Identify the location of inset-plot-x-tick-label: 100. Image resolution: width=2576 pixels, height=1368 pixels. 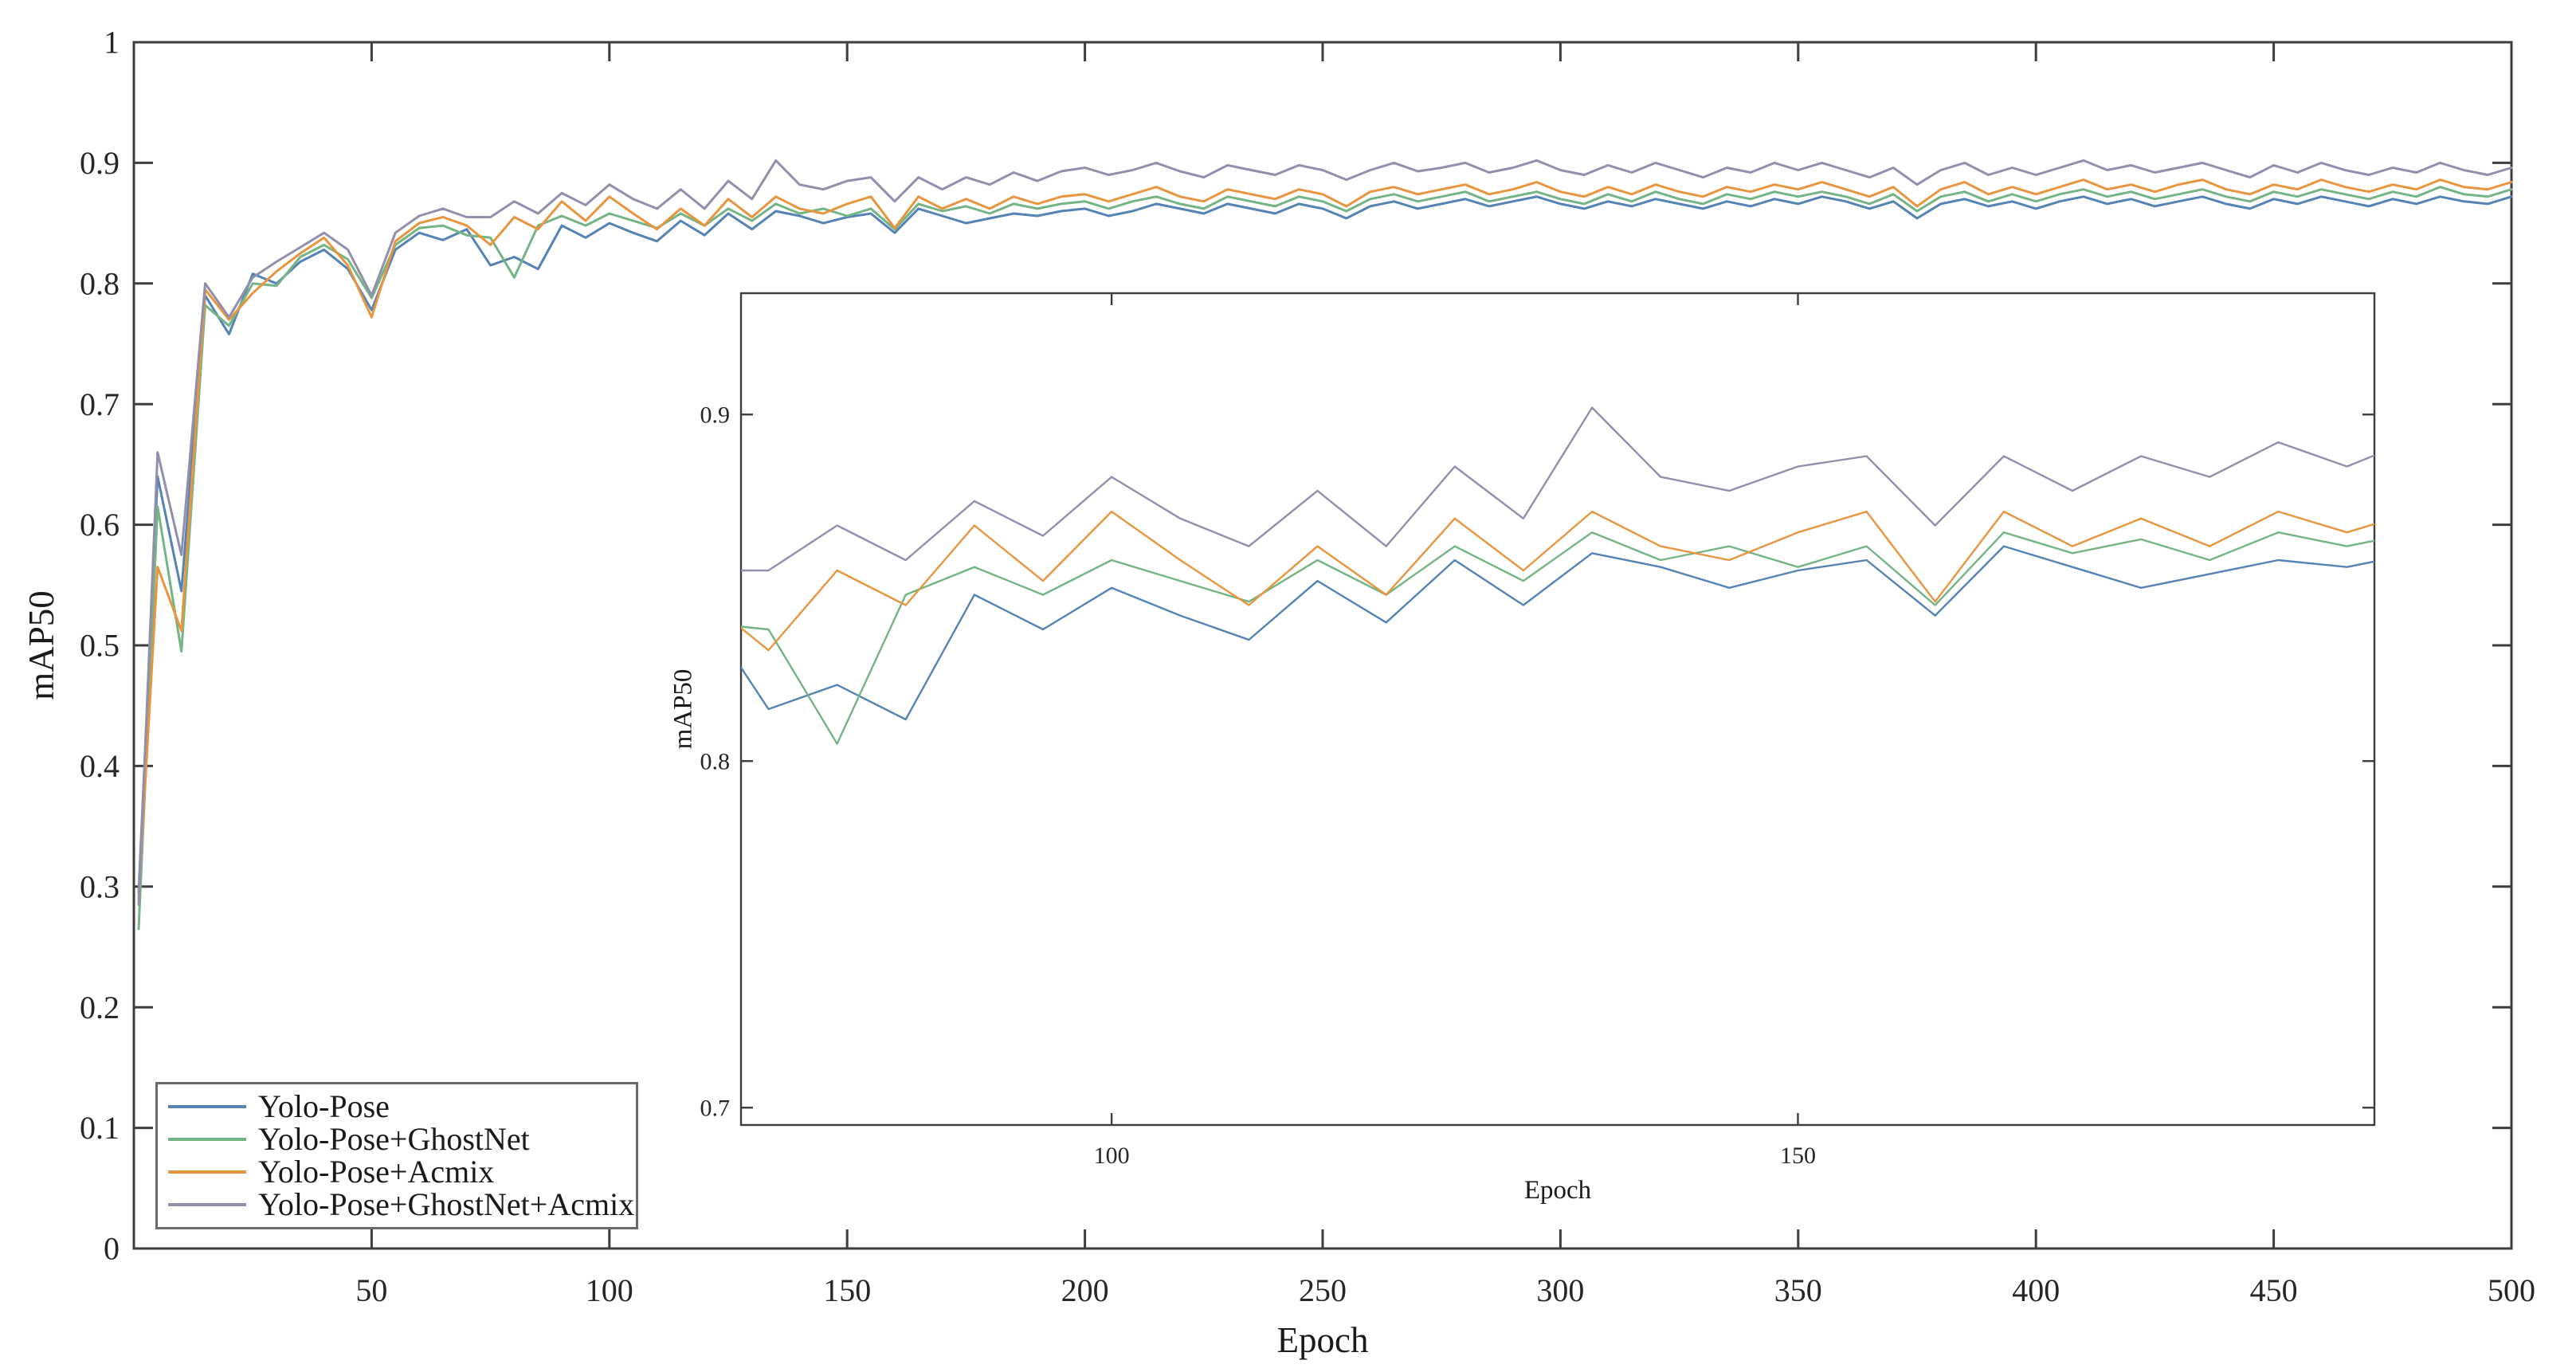
(1112, 1156).